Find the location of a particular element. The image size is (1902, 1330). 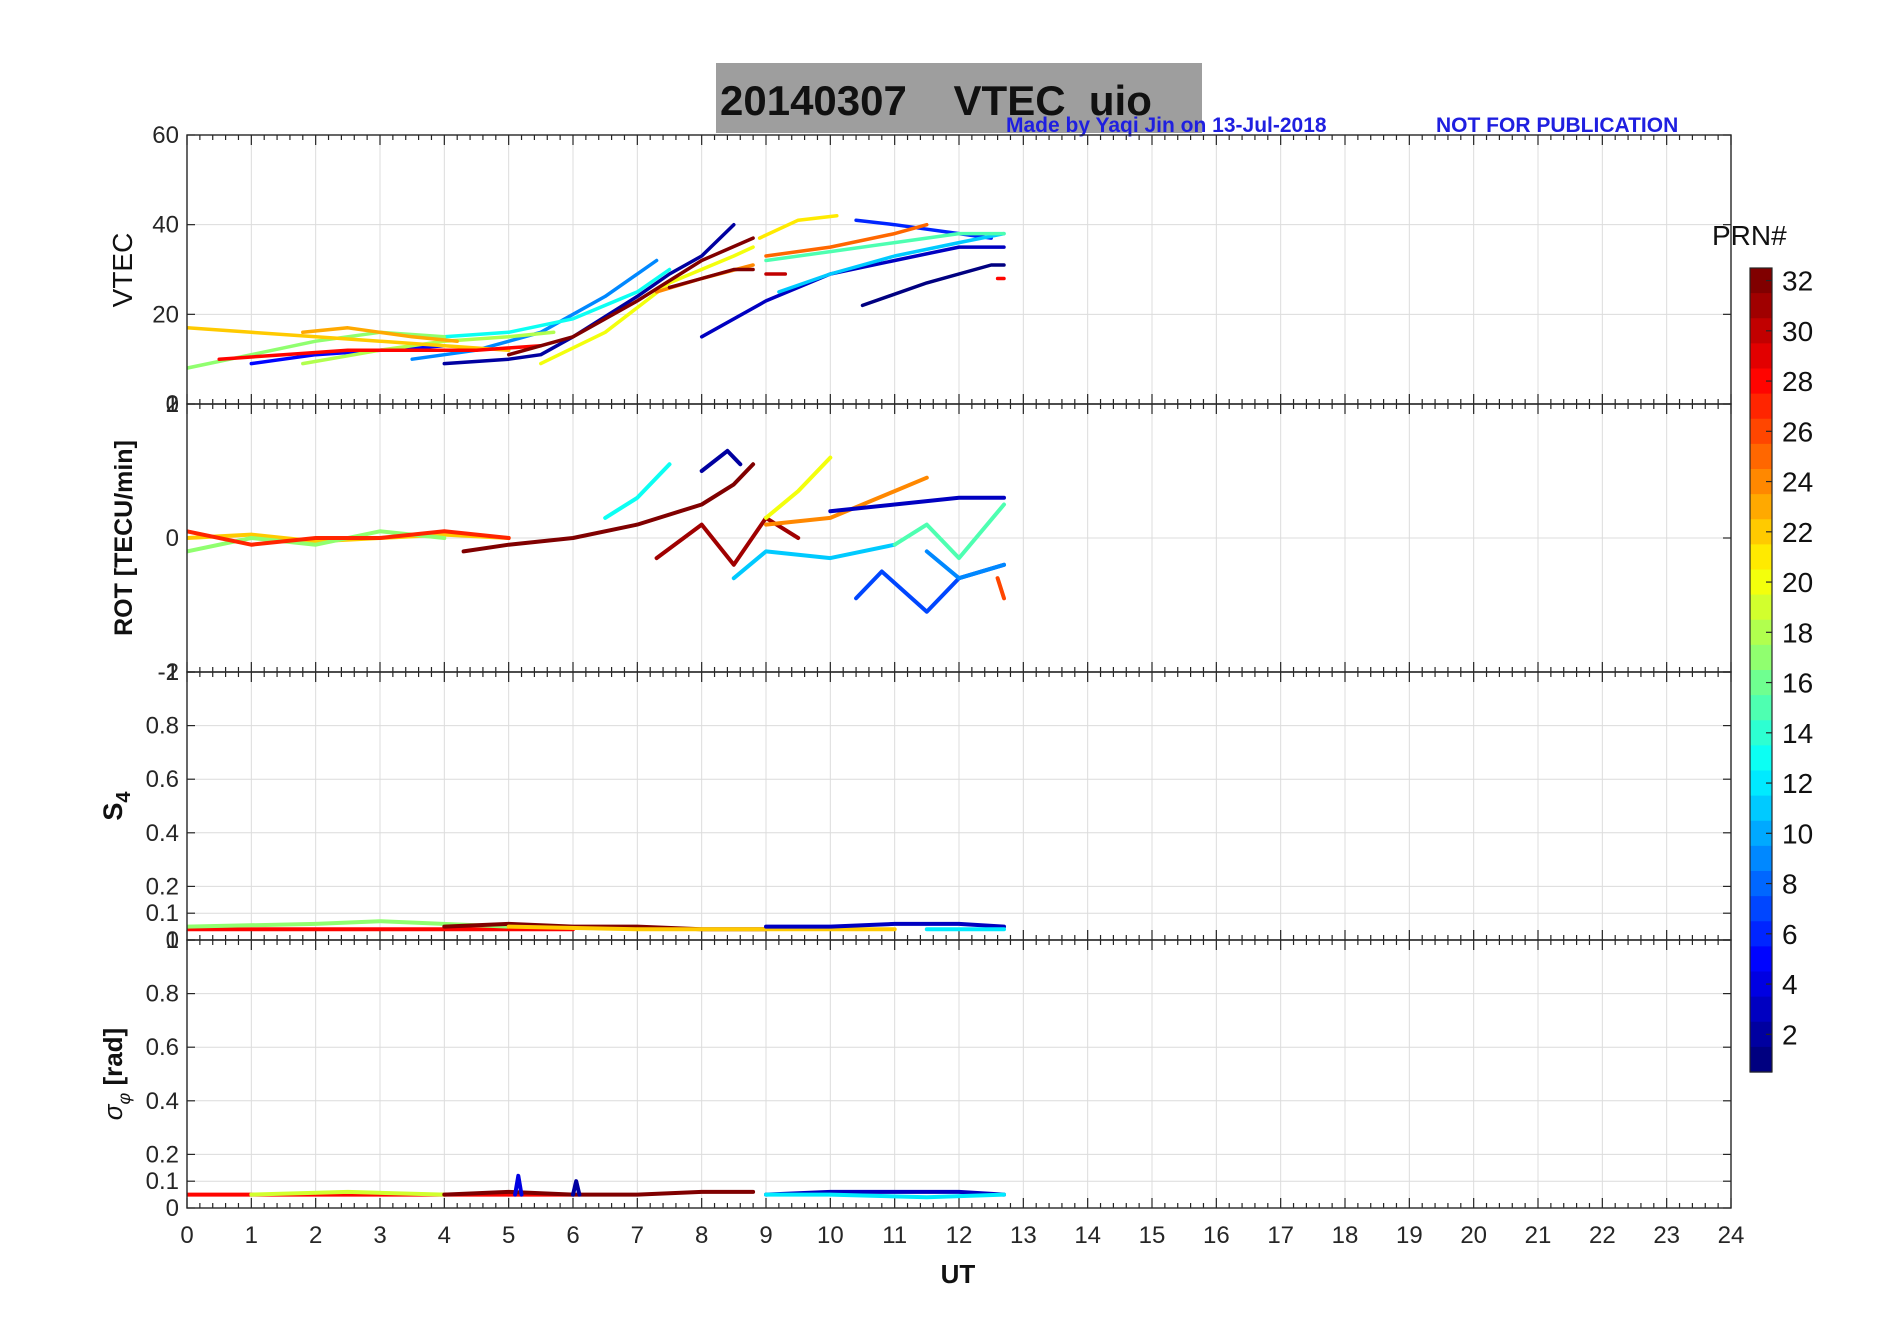

y-tick-label: -1 is located at coordinates (168, 672).